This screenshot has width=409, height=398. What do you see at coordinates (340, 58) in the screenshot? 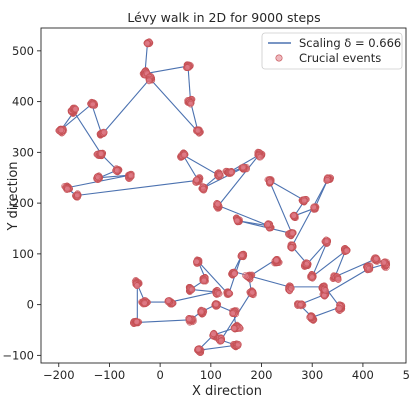
I see `legend-marker-label: Crucial events` at bounding box center [340, 58].